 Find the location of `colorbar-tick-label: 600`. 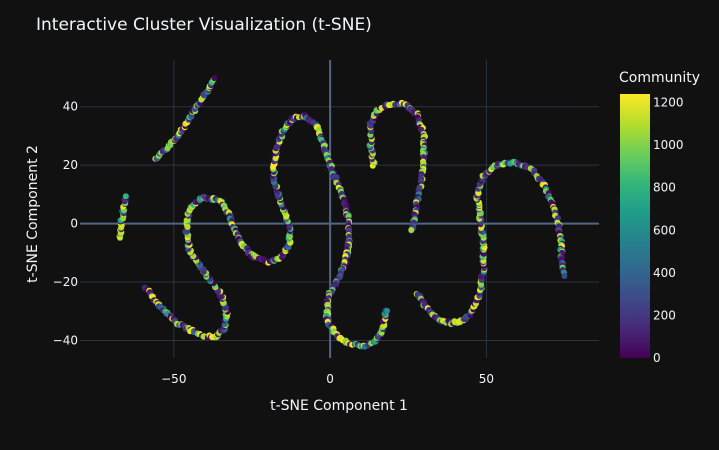

colorbar-tick-label: 600 is located at coordinates (664, 230).